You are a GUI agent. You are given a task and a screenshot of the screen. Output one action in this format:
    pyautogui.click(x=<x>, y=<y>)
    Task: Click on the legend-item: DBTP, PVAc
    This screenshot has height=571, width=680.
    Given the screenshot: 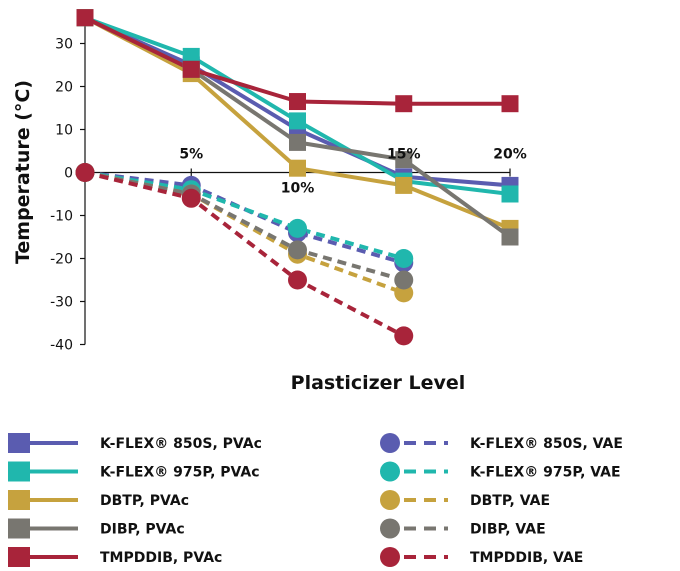 What is the action you would take?
    pyautogui.click(x=98, y=500)
    